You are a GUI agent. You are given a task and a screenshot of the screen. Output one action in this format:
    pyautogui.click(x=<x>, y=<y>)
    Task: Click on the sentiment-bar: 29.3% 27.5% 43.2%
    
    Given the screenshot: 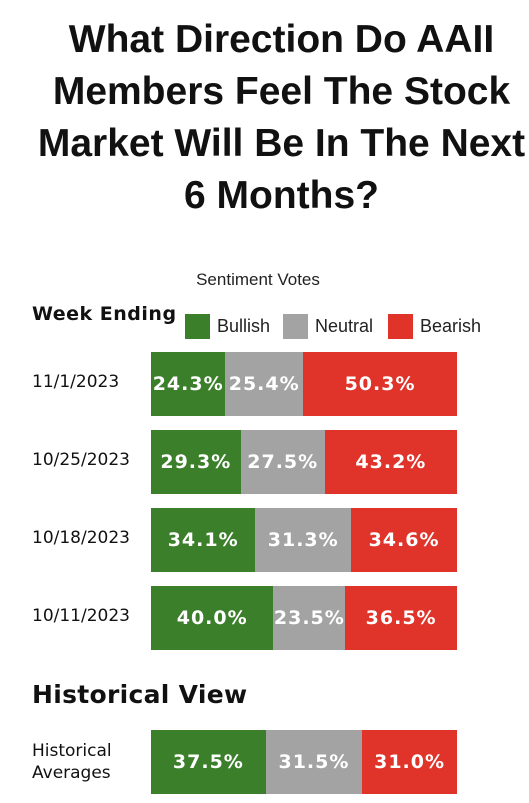 What is the action you would take?
    pyautogui.click(x=304, y=462)
    